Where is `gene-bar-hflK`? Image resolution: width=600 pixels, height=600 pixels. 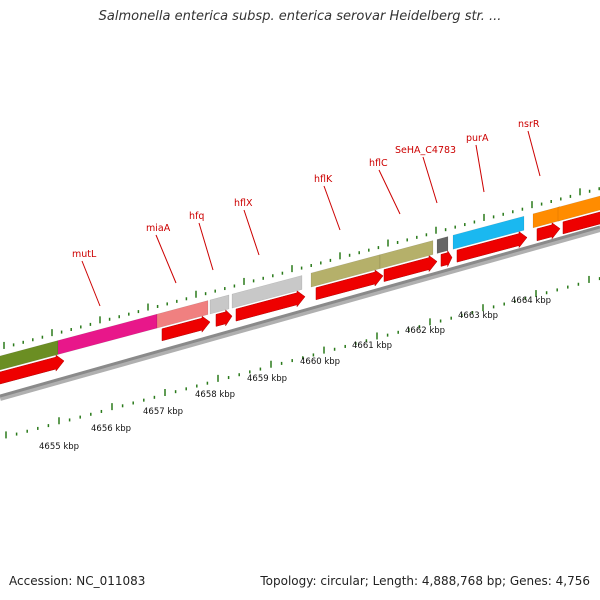
gene-bar-hflK is located at coordinates (345, 271).